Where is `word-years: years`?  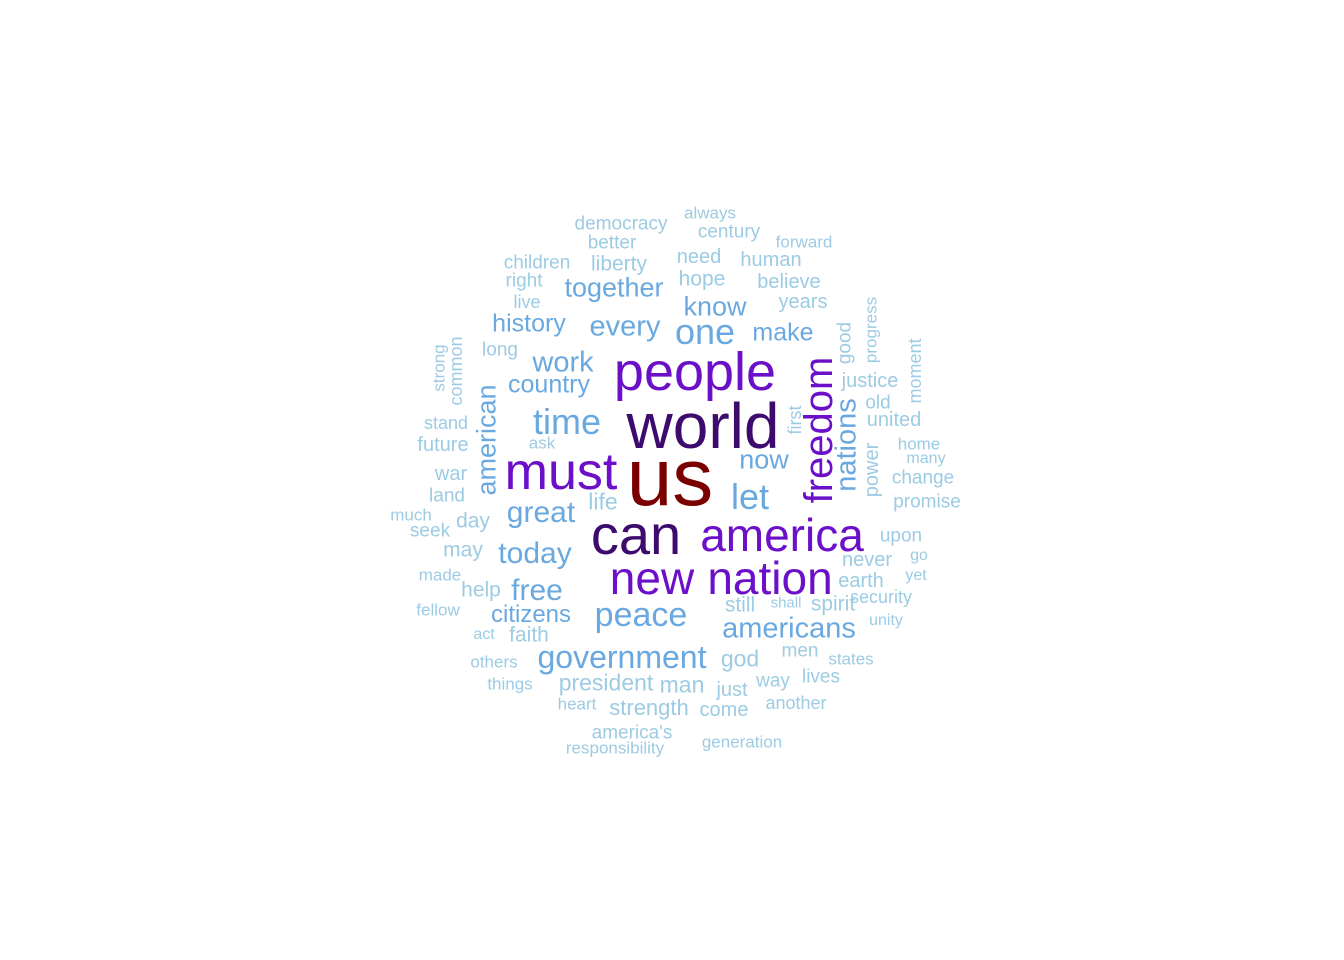
word-years: years is located at coordinates (803, 302).